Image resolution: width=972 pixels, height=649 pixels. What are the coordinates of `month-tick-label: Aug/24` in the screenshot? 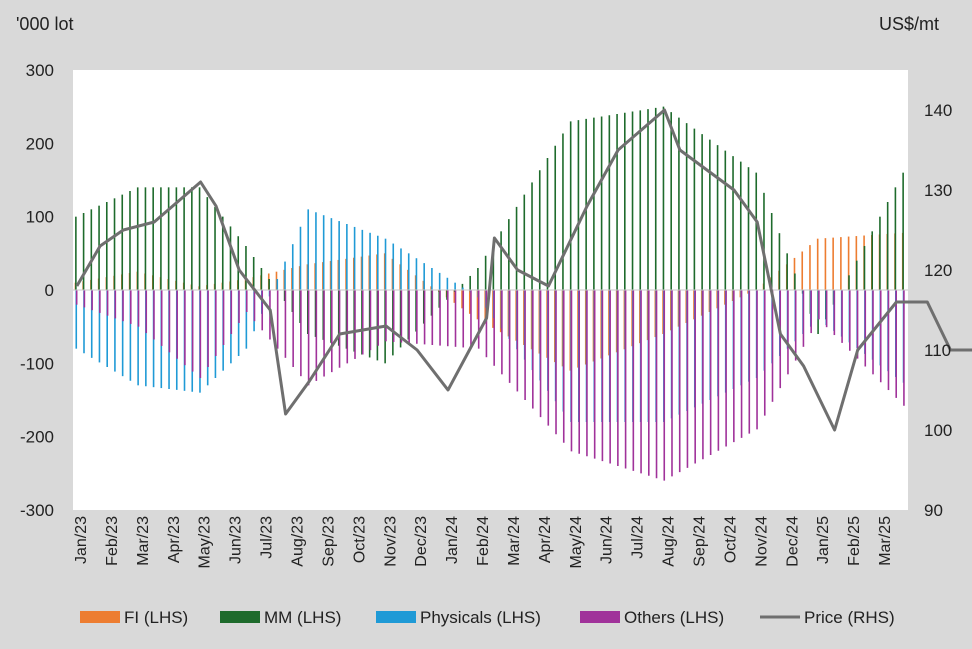 It's located at (669, 541).